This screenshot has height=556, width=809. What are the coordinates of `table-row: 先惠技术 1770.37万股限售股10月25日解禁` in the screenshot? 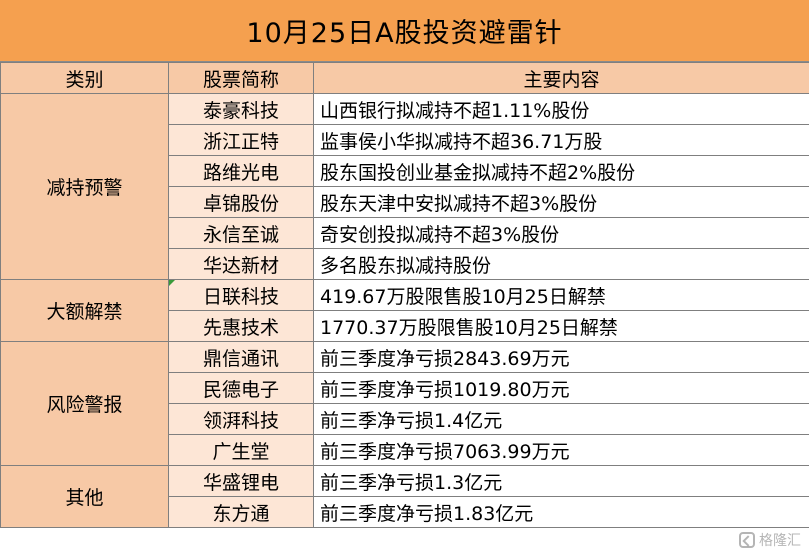 It's located at (405, 326).